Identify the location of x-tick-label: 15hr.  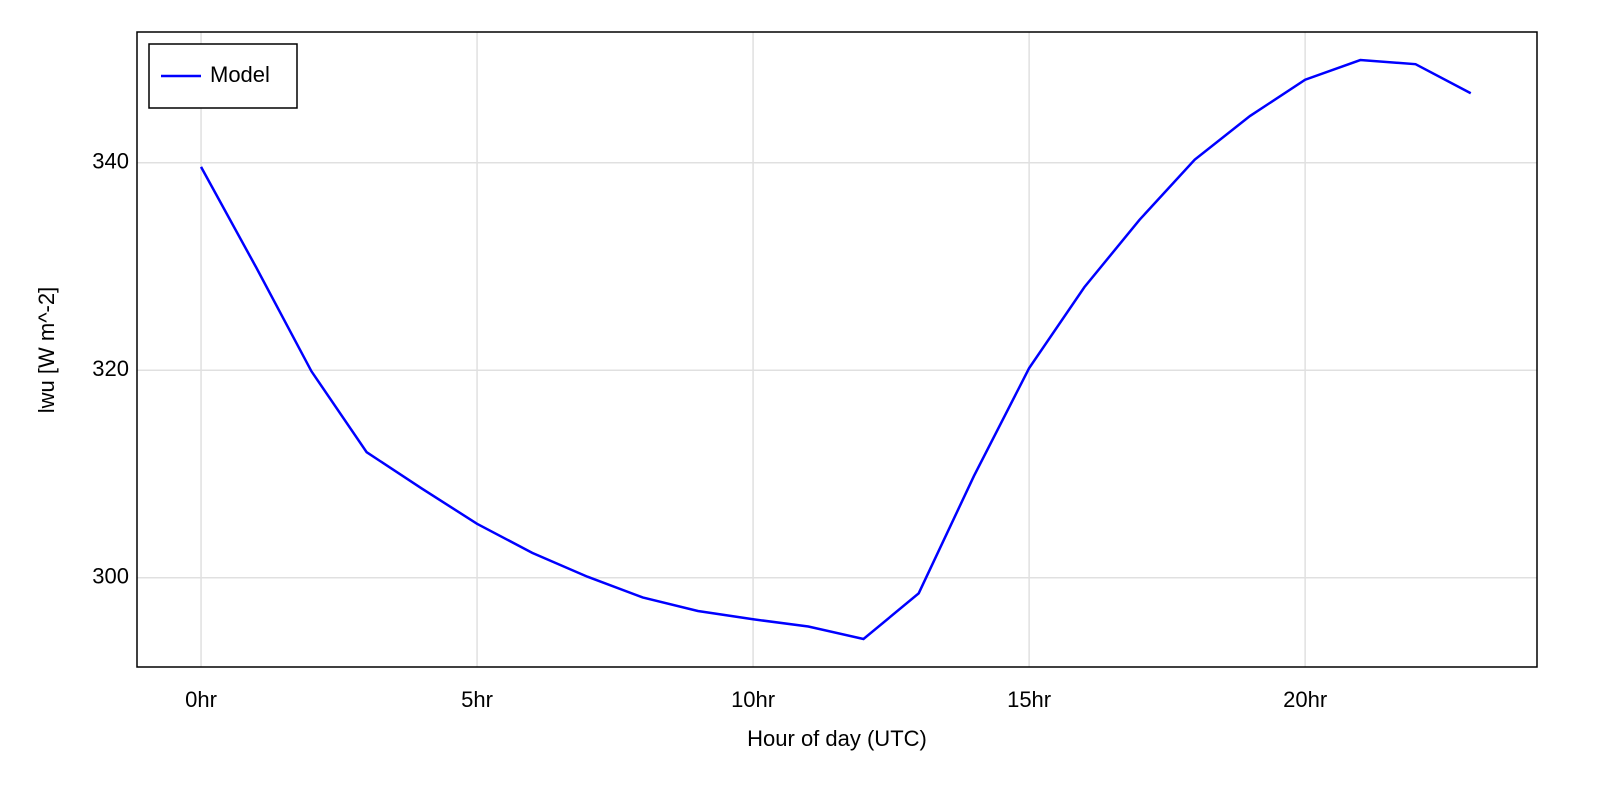
(1029, 699).